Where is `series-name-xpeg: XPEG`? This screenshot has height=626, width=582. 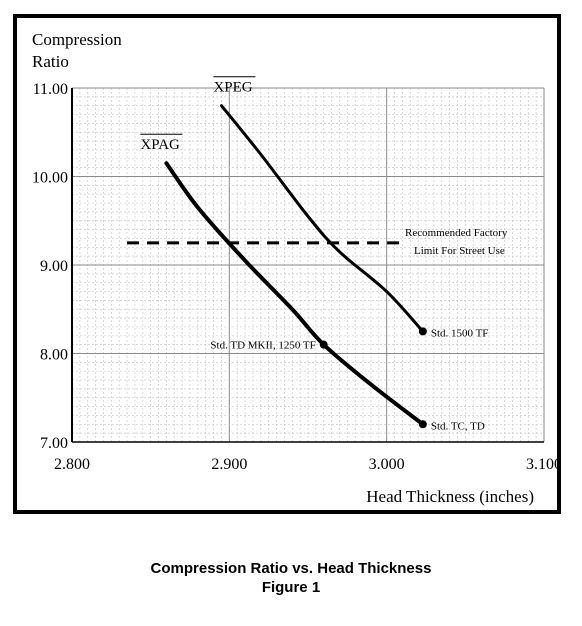
series-name-xpeg: XPEG is located at coordinates (232, 88).